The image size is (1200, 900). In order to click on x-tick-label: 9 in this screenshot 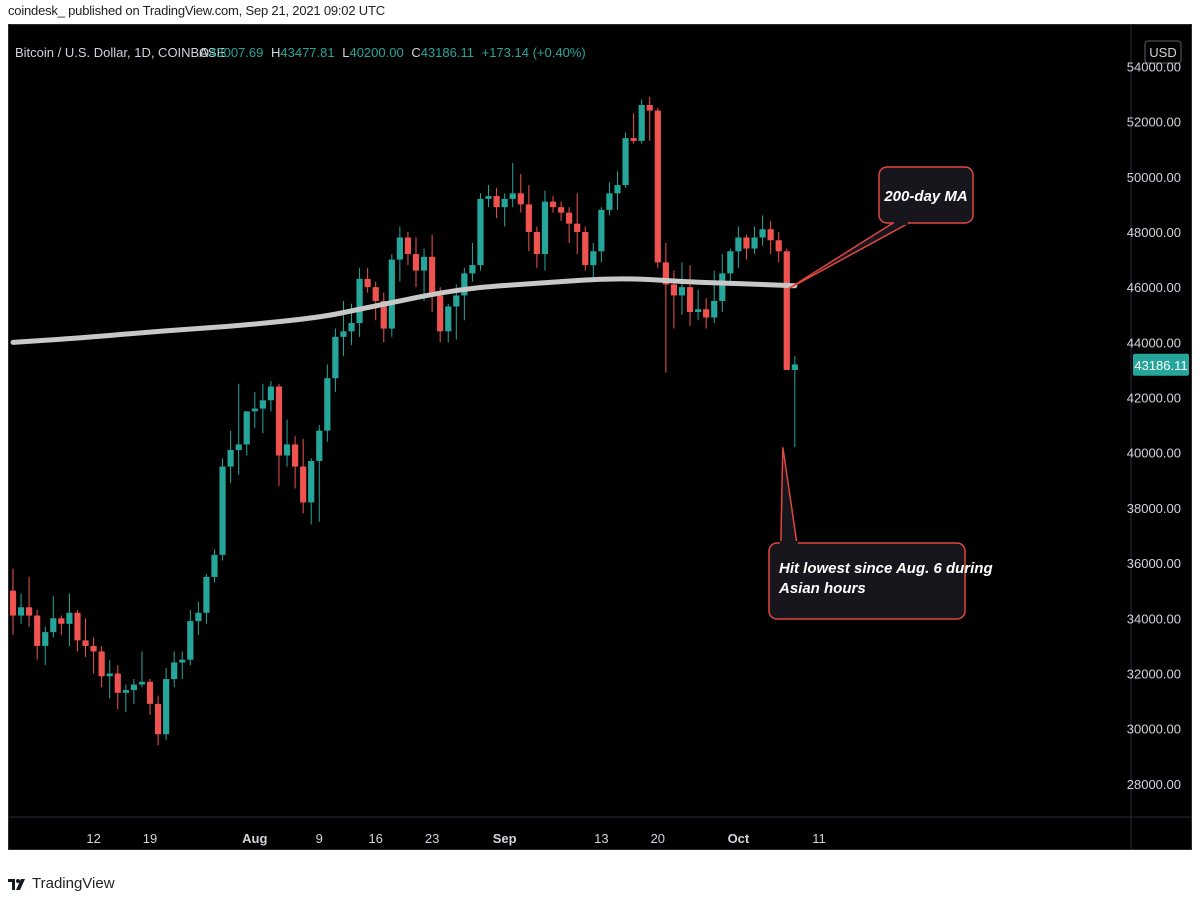, I will do `click(319, 838)`.